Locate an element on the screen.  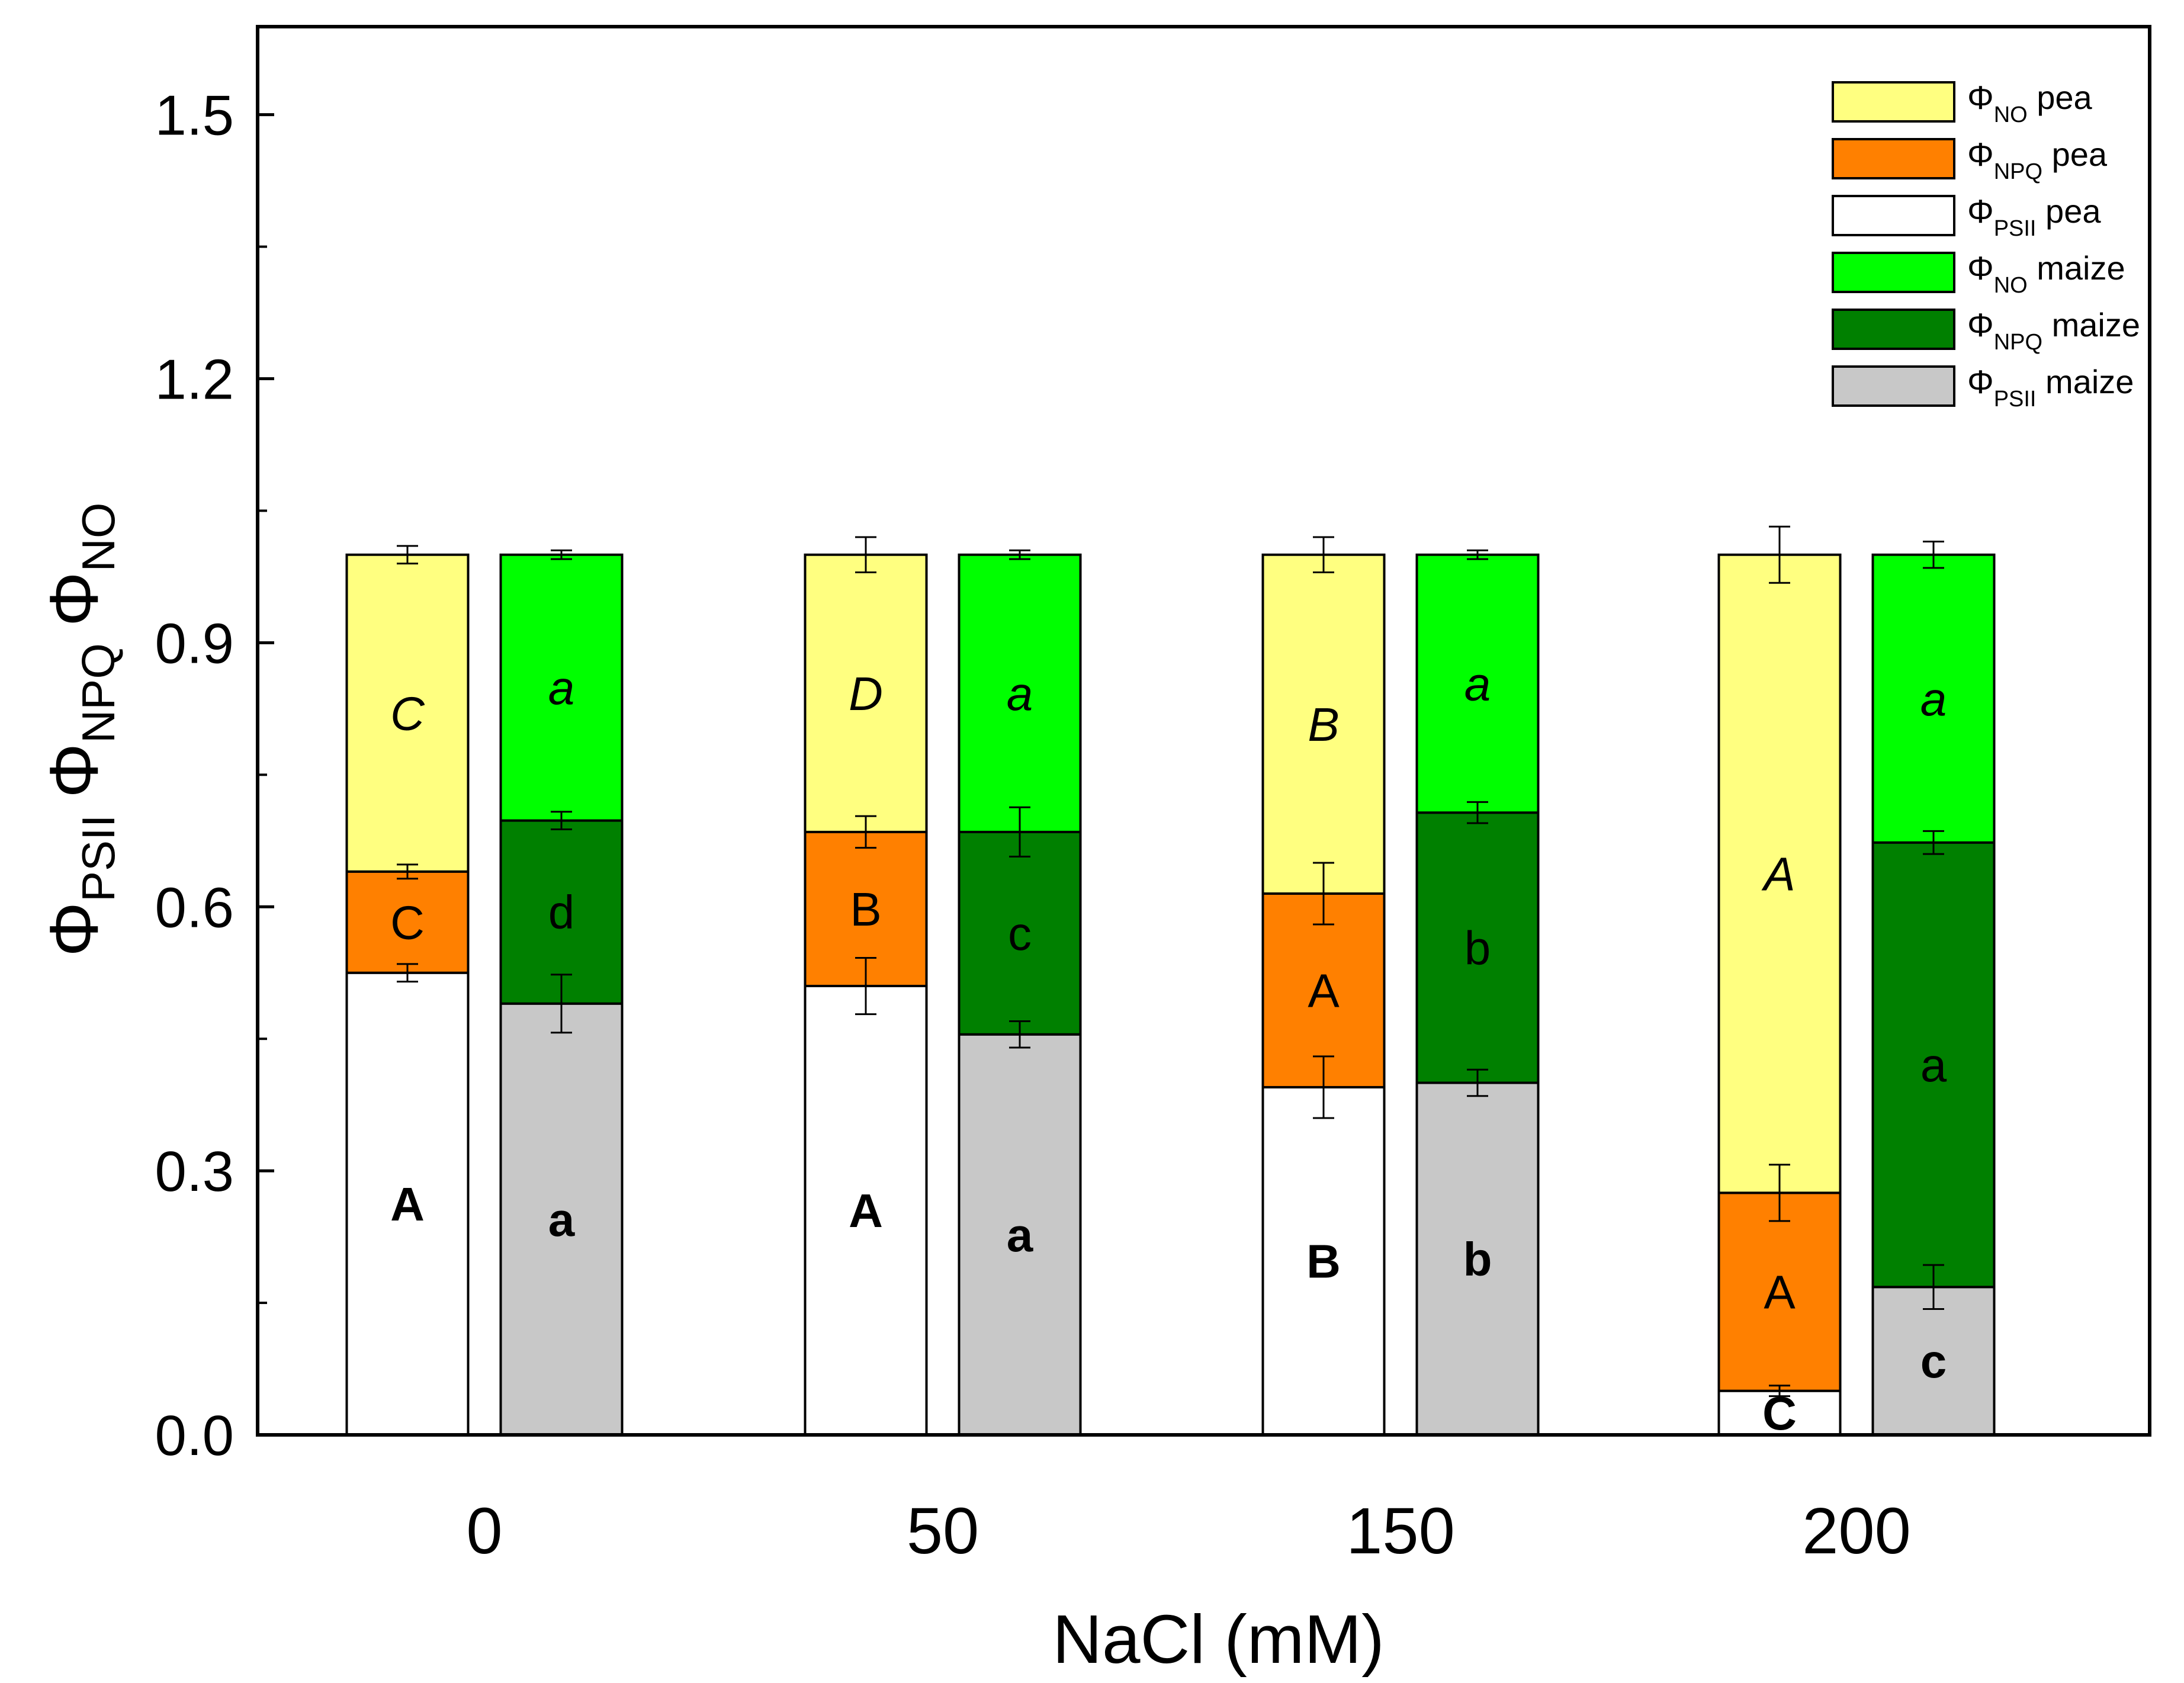
y-axis-title: ΦPSIIΦNPQΦNO is located at coordinates (80, 729).